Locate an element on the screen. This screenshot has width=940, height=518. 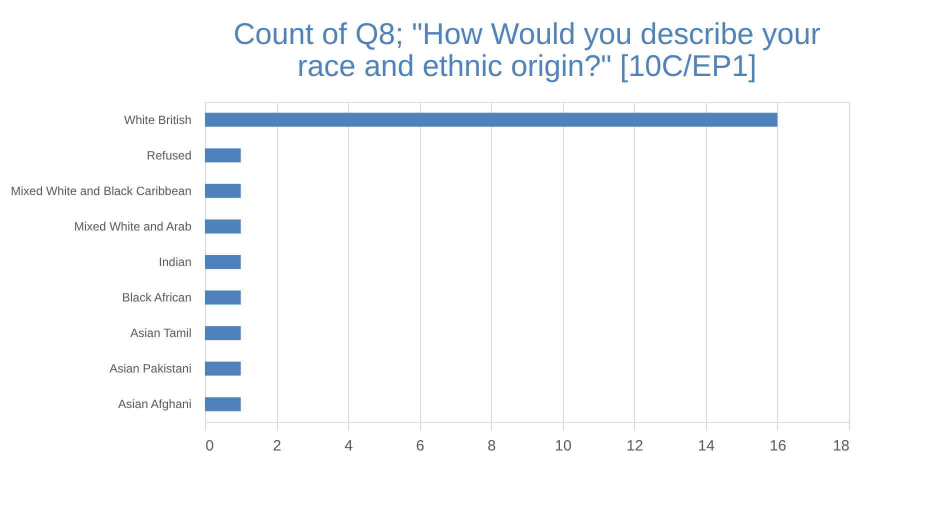
x-tick-label: 8 is located at coordinates (492, 446).